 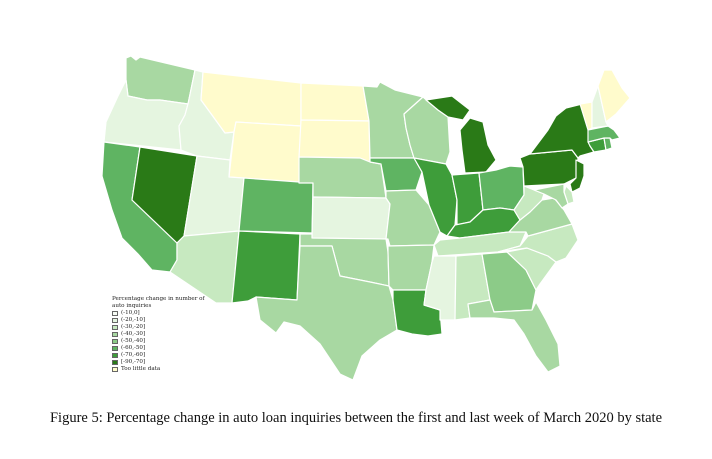 I want to click on state-NM, so click(x=266, y=267).